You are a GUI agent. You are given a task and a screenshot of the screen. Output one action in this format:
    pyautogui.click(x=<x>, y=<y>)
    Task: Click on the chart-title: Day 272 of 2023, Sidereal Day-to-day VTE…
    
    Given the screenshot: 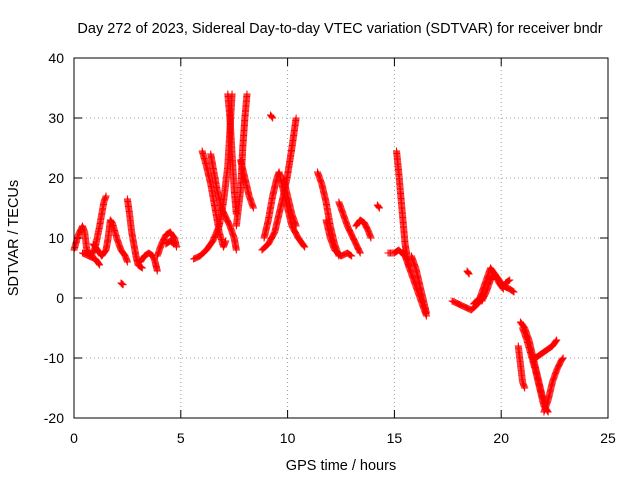 What is the action you would take?
    pyautogui.click(x=339, y=29)
    